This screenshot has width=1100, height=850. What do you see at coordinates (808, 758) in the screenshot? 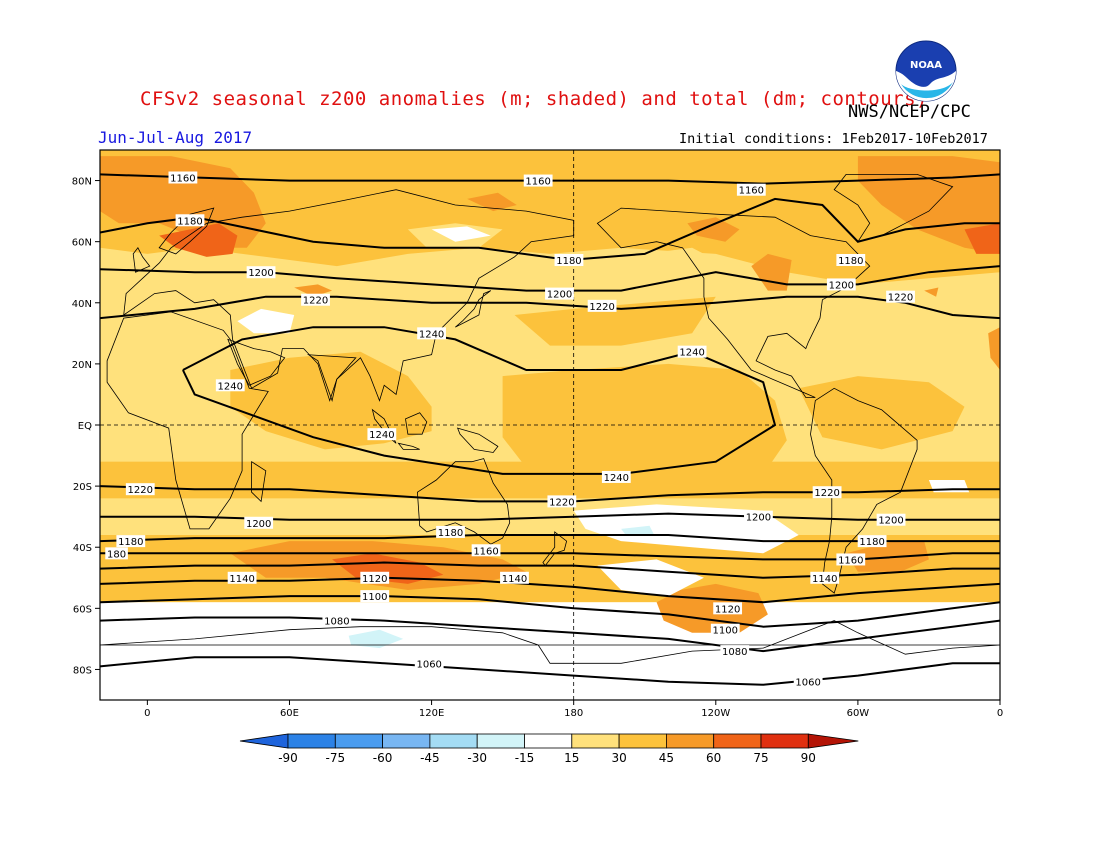
I see `colorbar-label: 90` at bounding box center [808, 758].